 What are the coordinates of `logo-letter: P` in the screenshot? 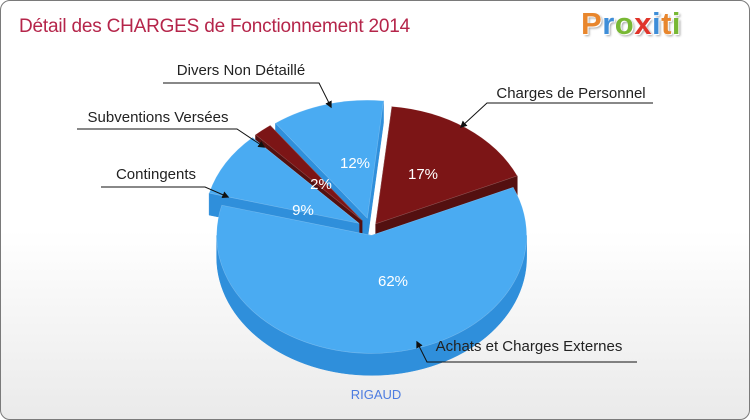 It's located at (592, 23).